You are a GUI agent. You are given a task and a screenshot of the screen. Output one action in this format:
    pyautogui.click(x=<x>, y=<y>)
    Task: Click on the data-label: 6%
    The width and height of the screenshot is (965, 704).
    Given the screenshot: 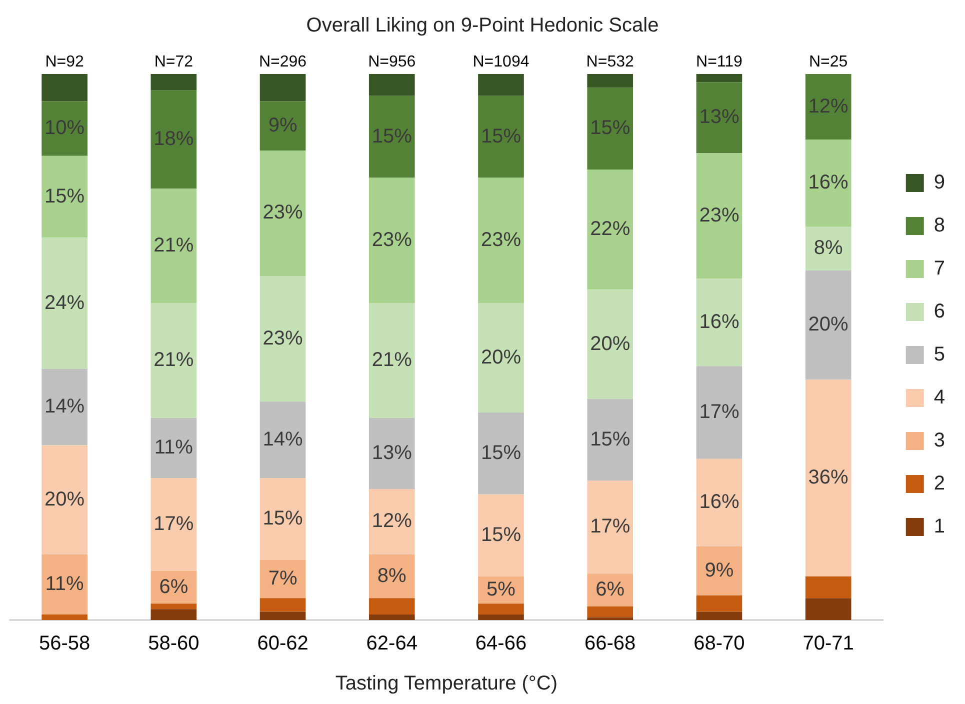 What is the action you would take?
    pyautogui.click(x=610, y=589)
    